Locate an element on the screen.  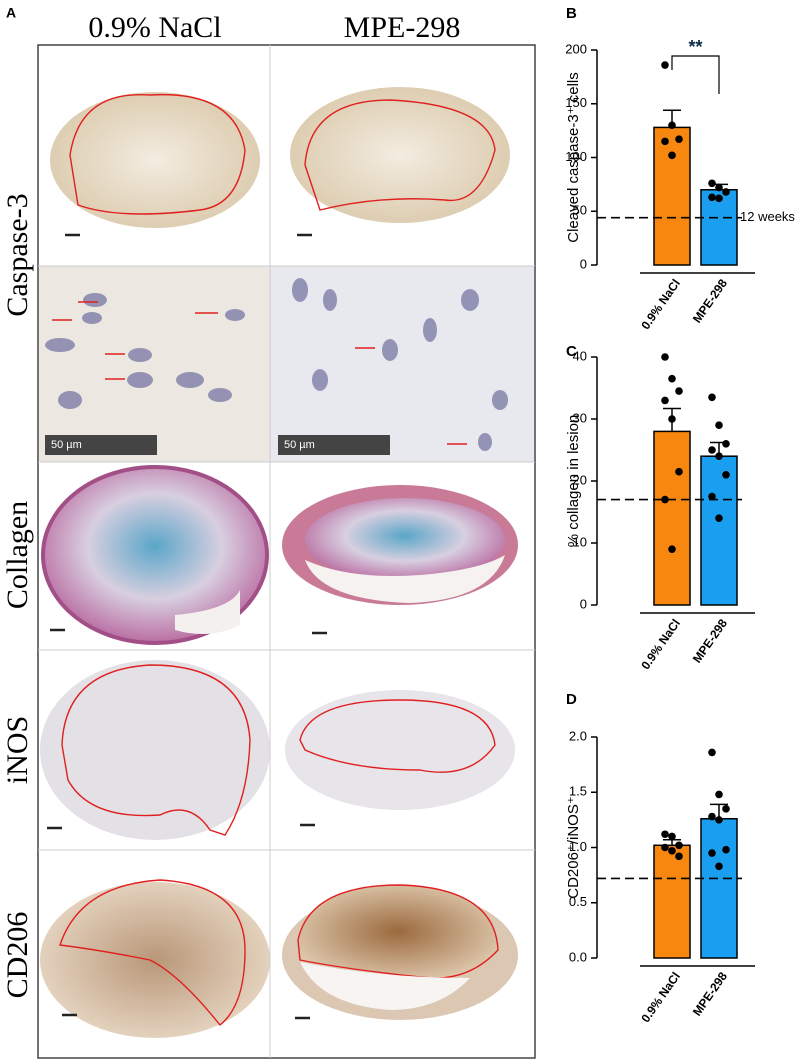
y-tick-label: 20 is located at coordinates (580, 479).